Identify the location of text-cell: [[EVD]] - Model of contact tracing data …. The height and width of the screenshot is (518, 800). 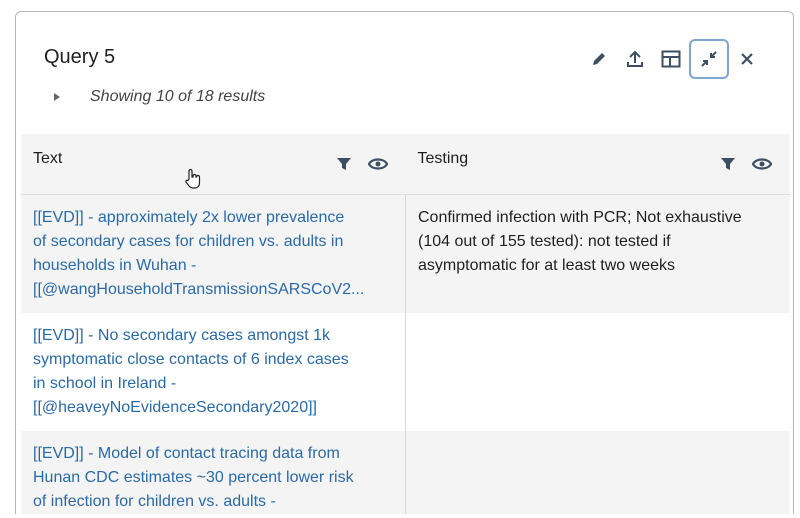
(213, 472).